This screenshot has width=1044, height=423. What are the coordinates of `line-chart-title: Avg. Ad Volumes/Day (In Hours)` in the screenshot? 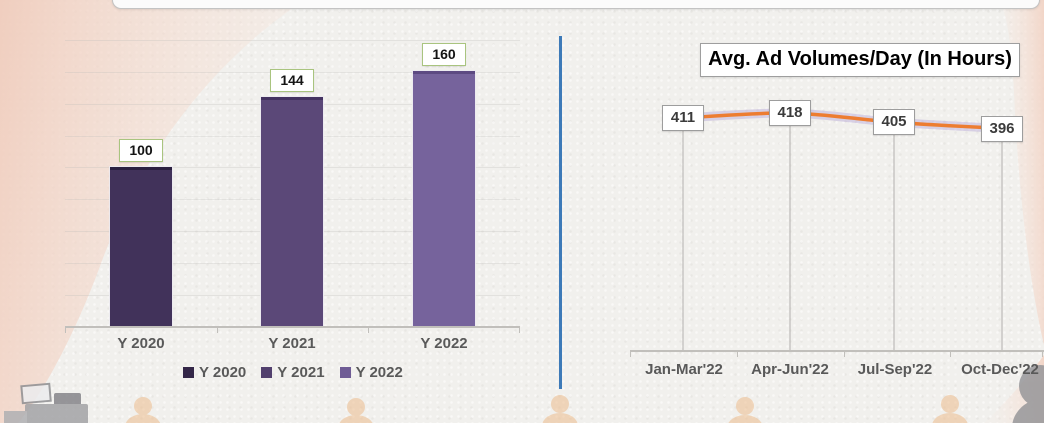 It's located at (860, 60).